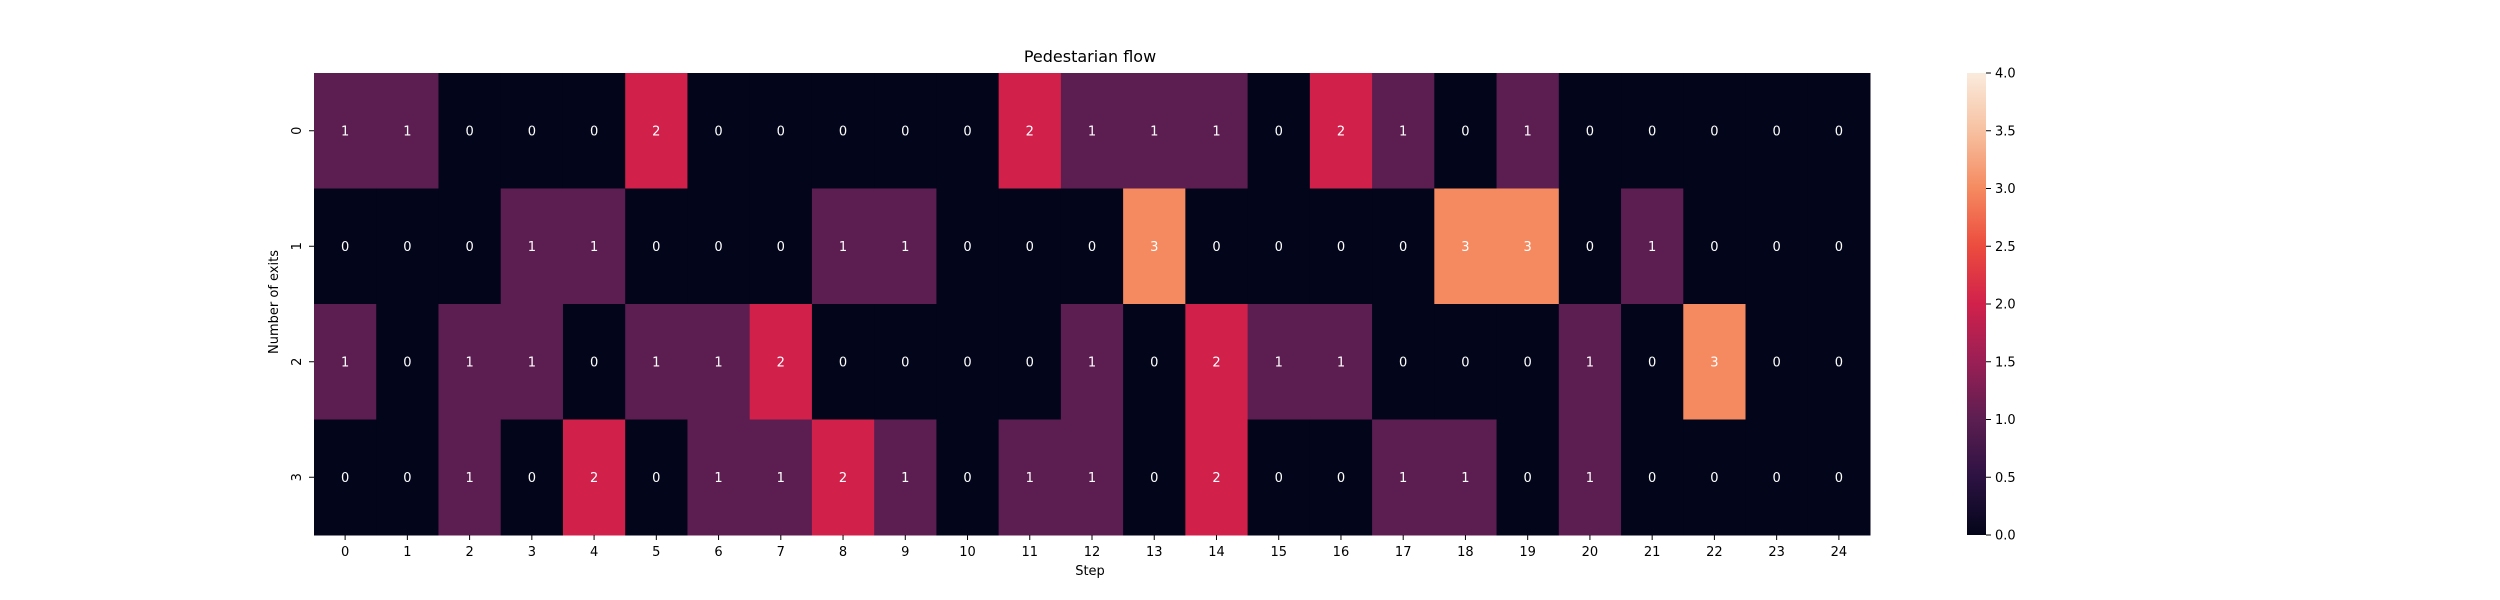 Image resolution: width=2500 pixels, height=600 pixels. What do you see at coordinates (656, 552) in the screenshot?
I see `x-tick-label: 5` at bounding box center [656, 552].